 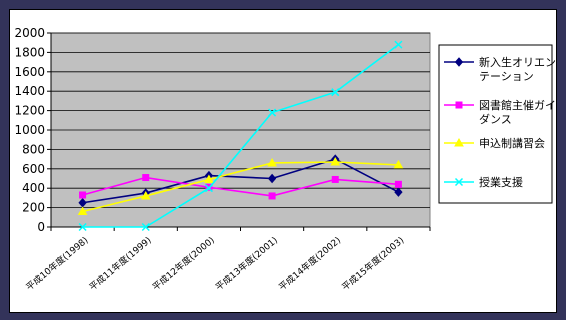 What do you see at coordinates (506, 76) in the screenshot?
I see `legend-label: テーション` at bounding box center [506, 76].